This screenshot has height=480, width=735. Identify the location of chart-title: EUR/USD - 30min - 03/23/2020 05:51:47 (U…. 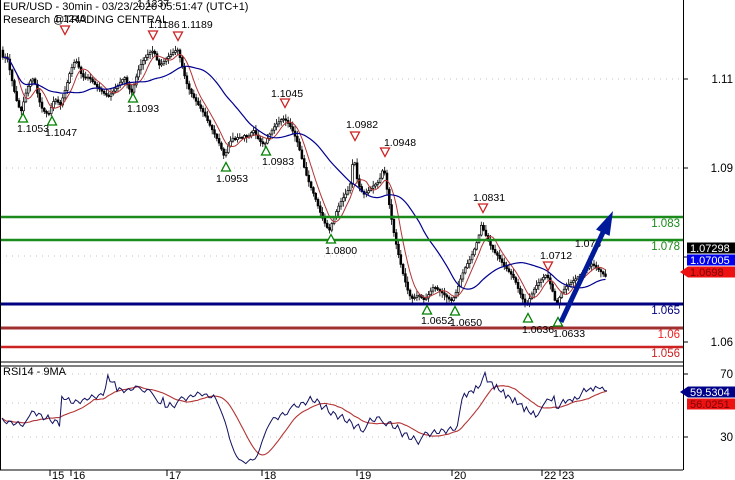
(126, 7).